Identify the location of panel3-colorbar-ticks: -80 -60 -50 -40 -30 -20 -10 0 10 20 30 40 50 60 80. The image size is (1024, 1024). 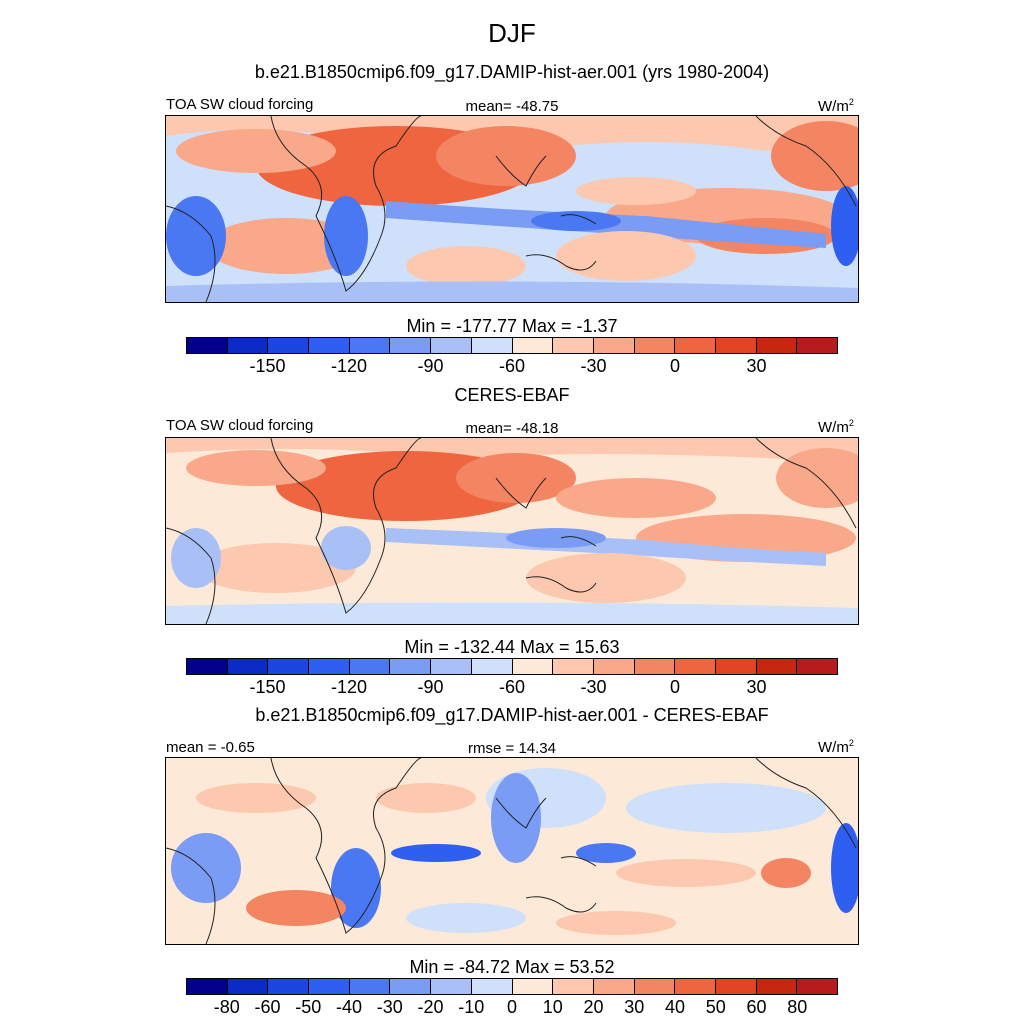
(512, 1008).